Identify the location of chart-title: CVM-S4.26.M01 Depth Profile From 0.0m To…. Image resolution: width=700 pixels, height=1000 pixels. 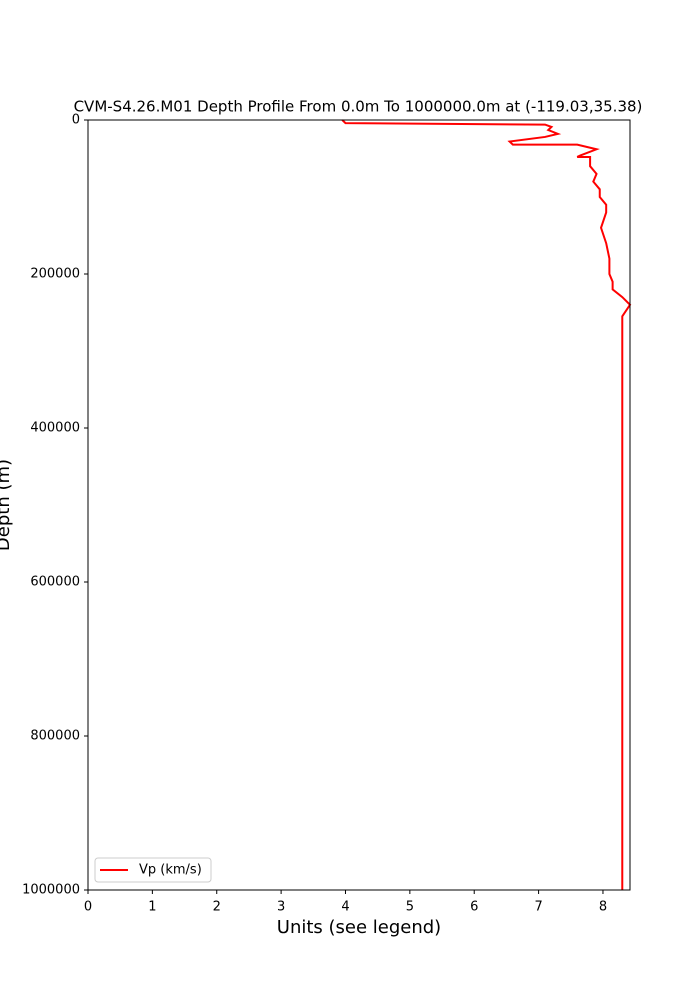
(358, 107).